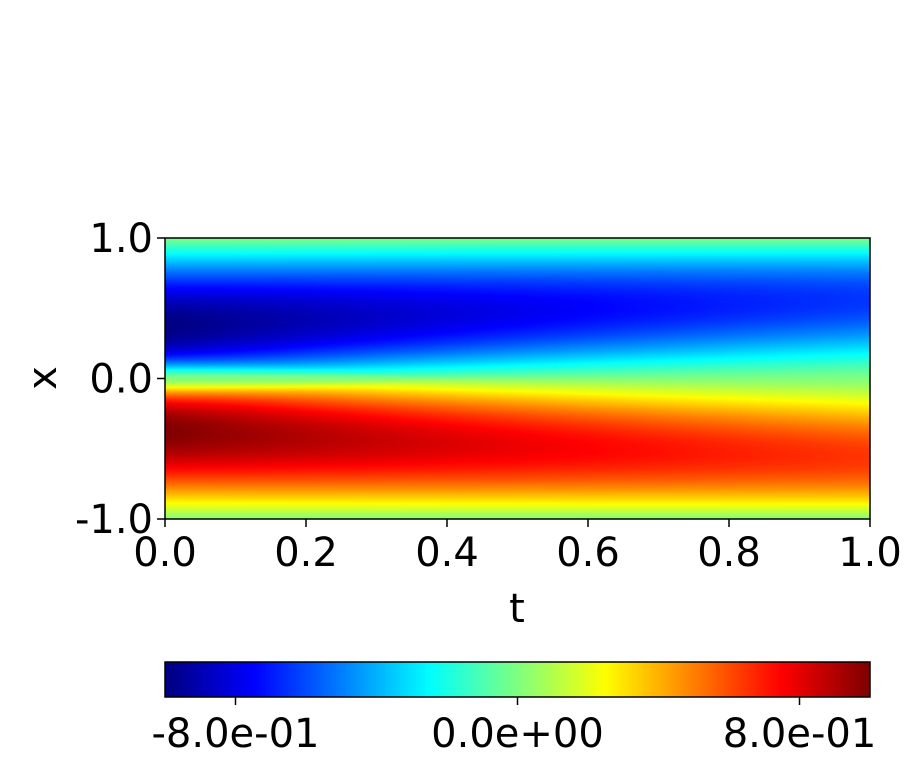  I want to click on x-tick-label: 0.8, so click(729, 553).